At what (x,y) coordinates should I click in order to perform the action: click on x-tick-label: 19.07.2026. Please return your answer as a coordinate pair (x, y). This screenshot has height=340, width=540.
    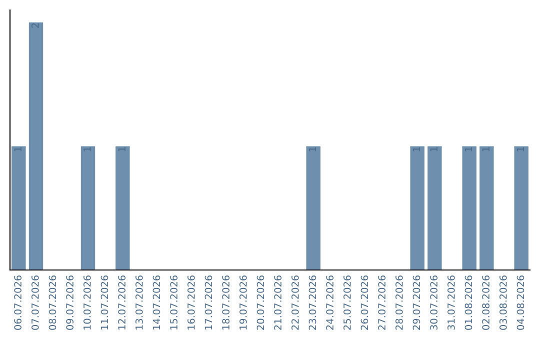
    Looking at the image, I should click on (243, 302).